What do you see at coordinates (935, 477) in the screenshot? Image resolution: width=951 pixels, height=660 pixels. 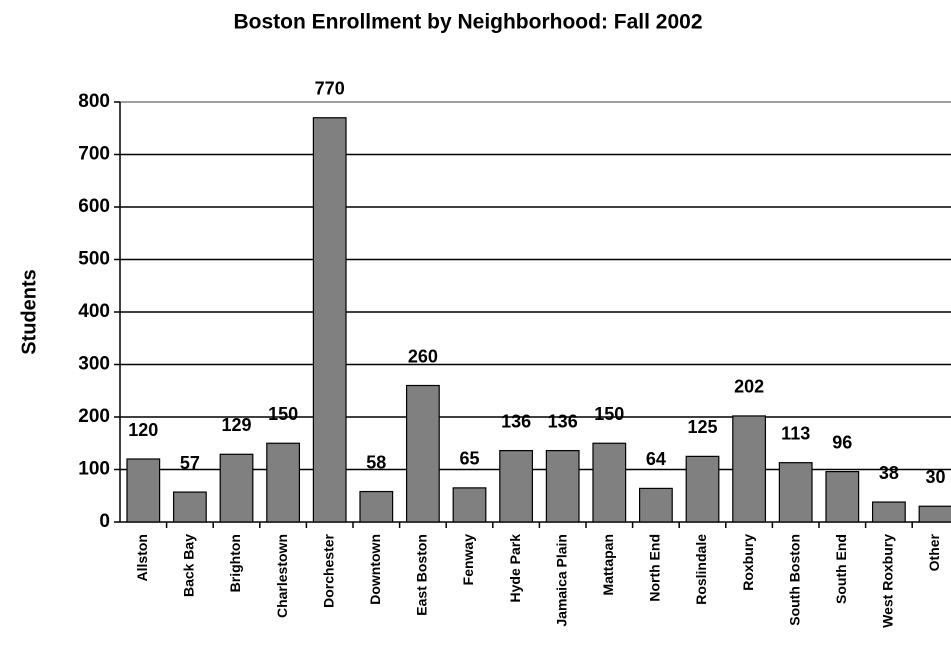 I see `value-label: 30` at bounding box center [935, 477].